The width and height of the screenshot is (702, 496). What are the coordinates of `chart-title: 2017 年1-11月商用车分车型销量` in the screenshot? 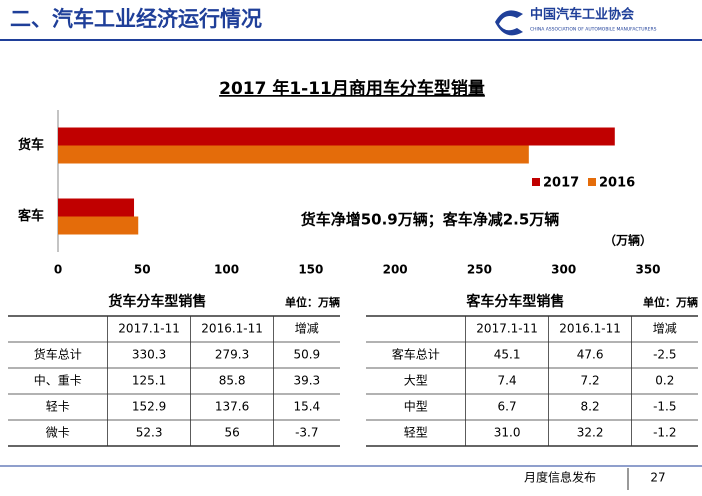 It's located at (352, 88).